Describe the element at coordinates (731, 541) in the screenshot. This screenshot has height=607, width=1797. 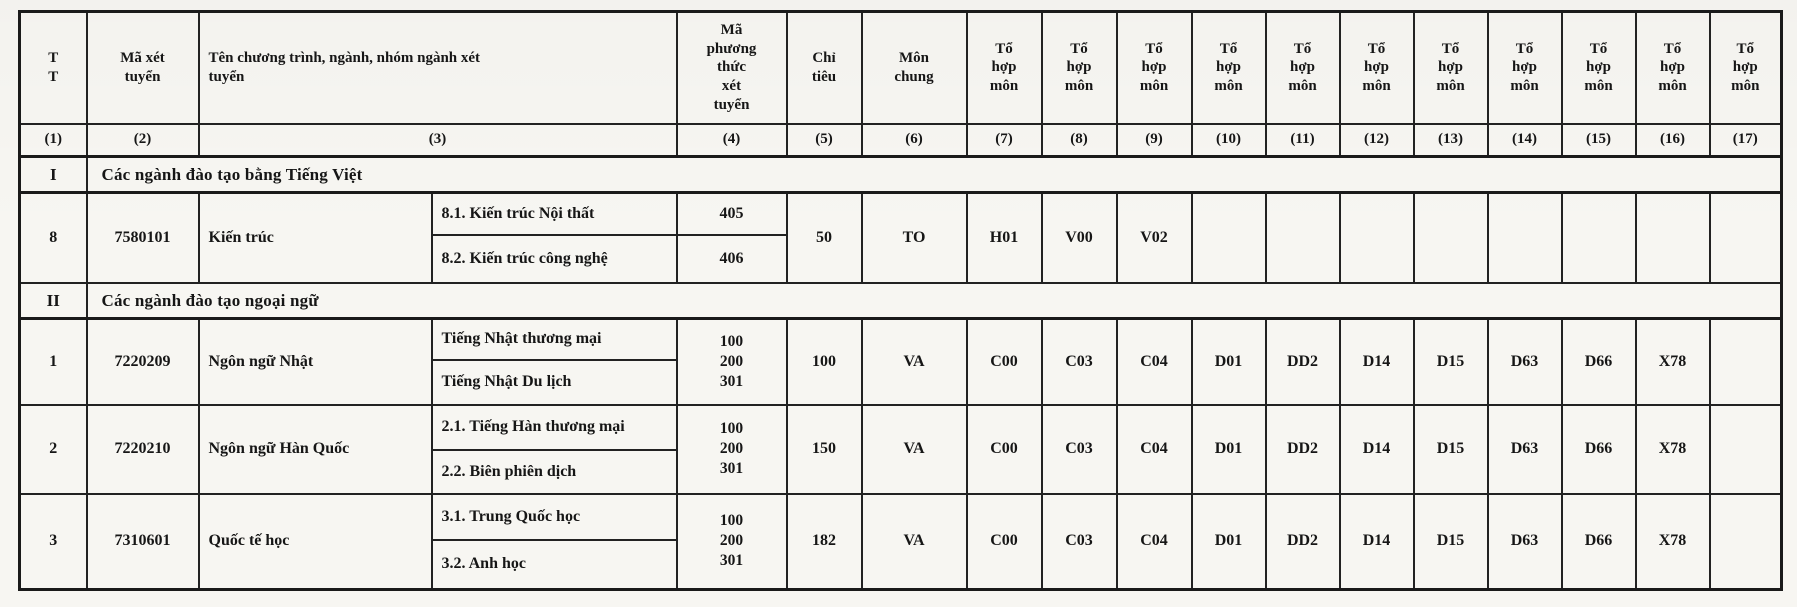
I see `method-code-cell: 100 200 301` at that location.